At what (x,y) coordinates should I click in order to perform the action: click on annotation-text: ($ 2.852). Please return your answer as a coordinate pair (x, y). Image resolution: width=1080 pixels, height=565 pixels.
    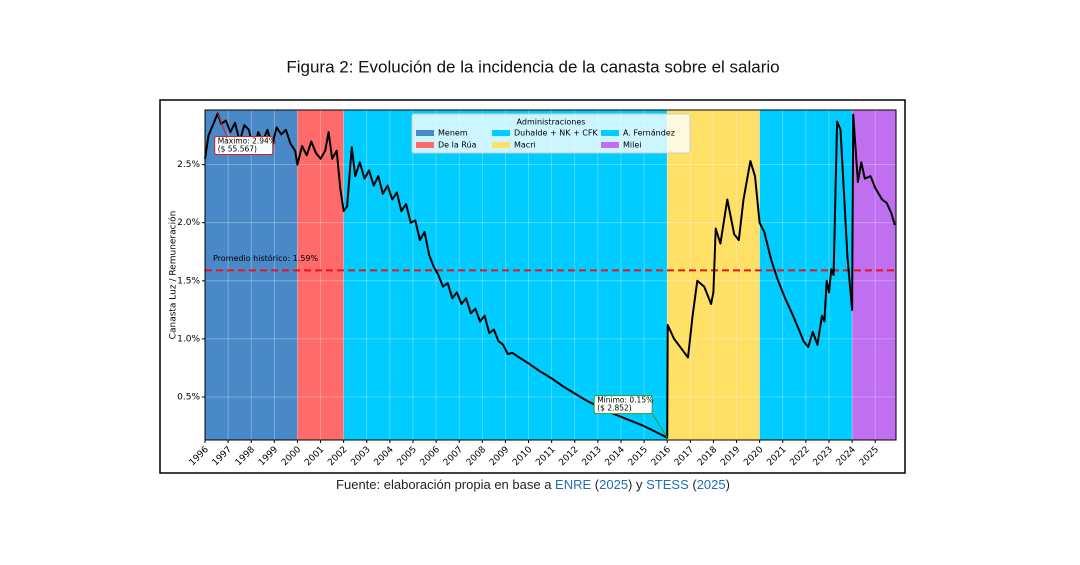
    Looking at the image, I should click on (614, 408).